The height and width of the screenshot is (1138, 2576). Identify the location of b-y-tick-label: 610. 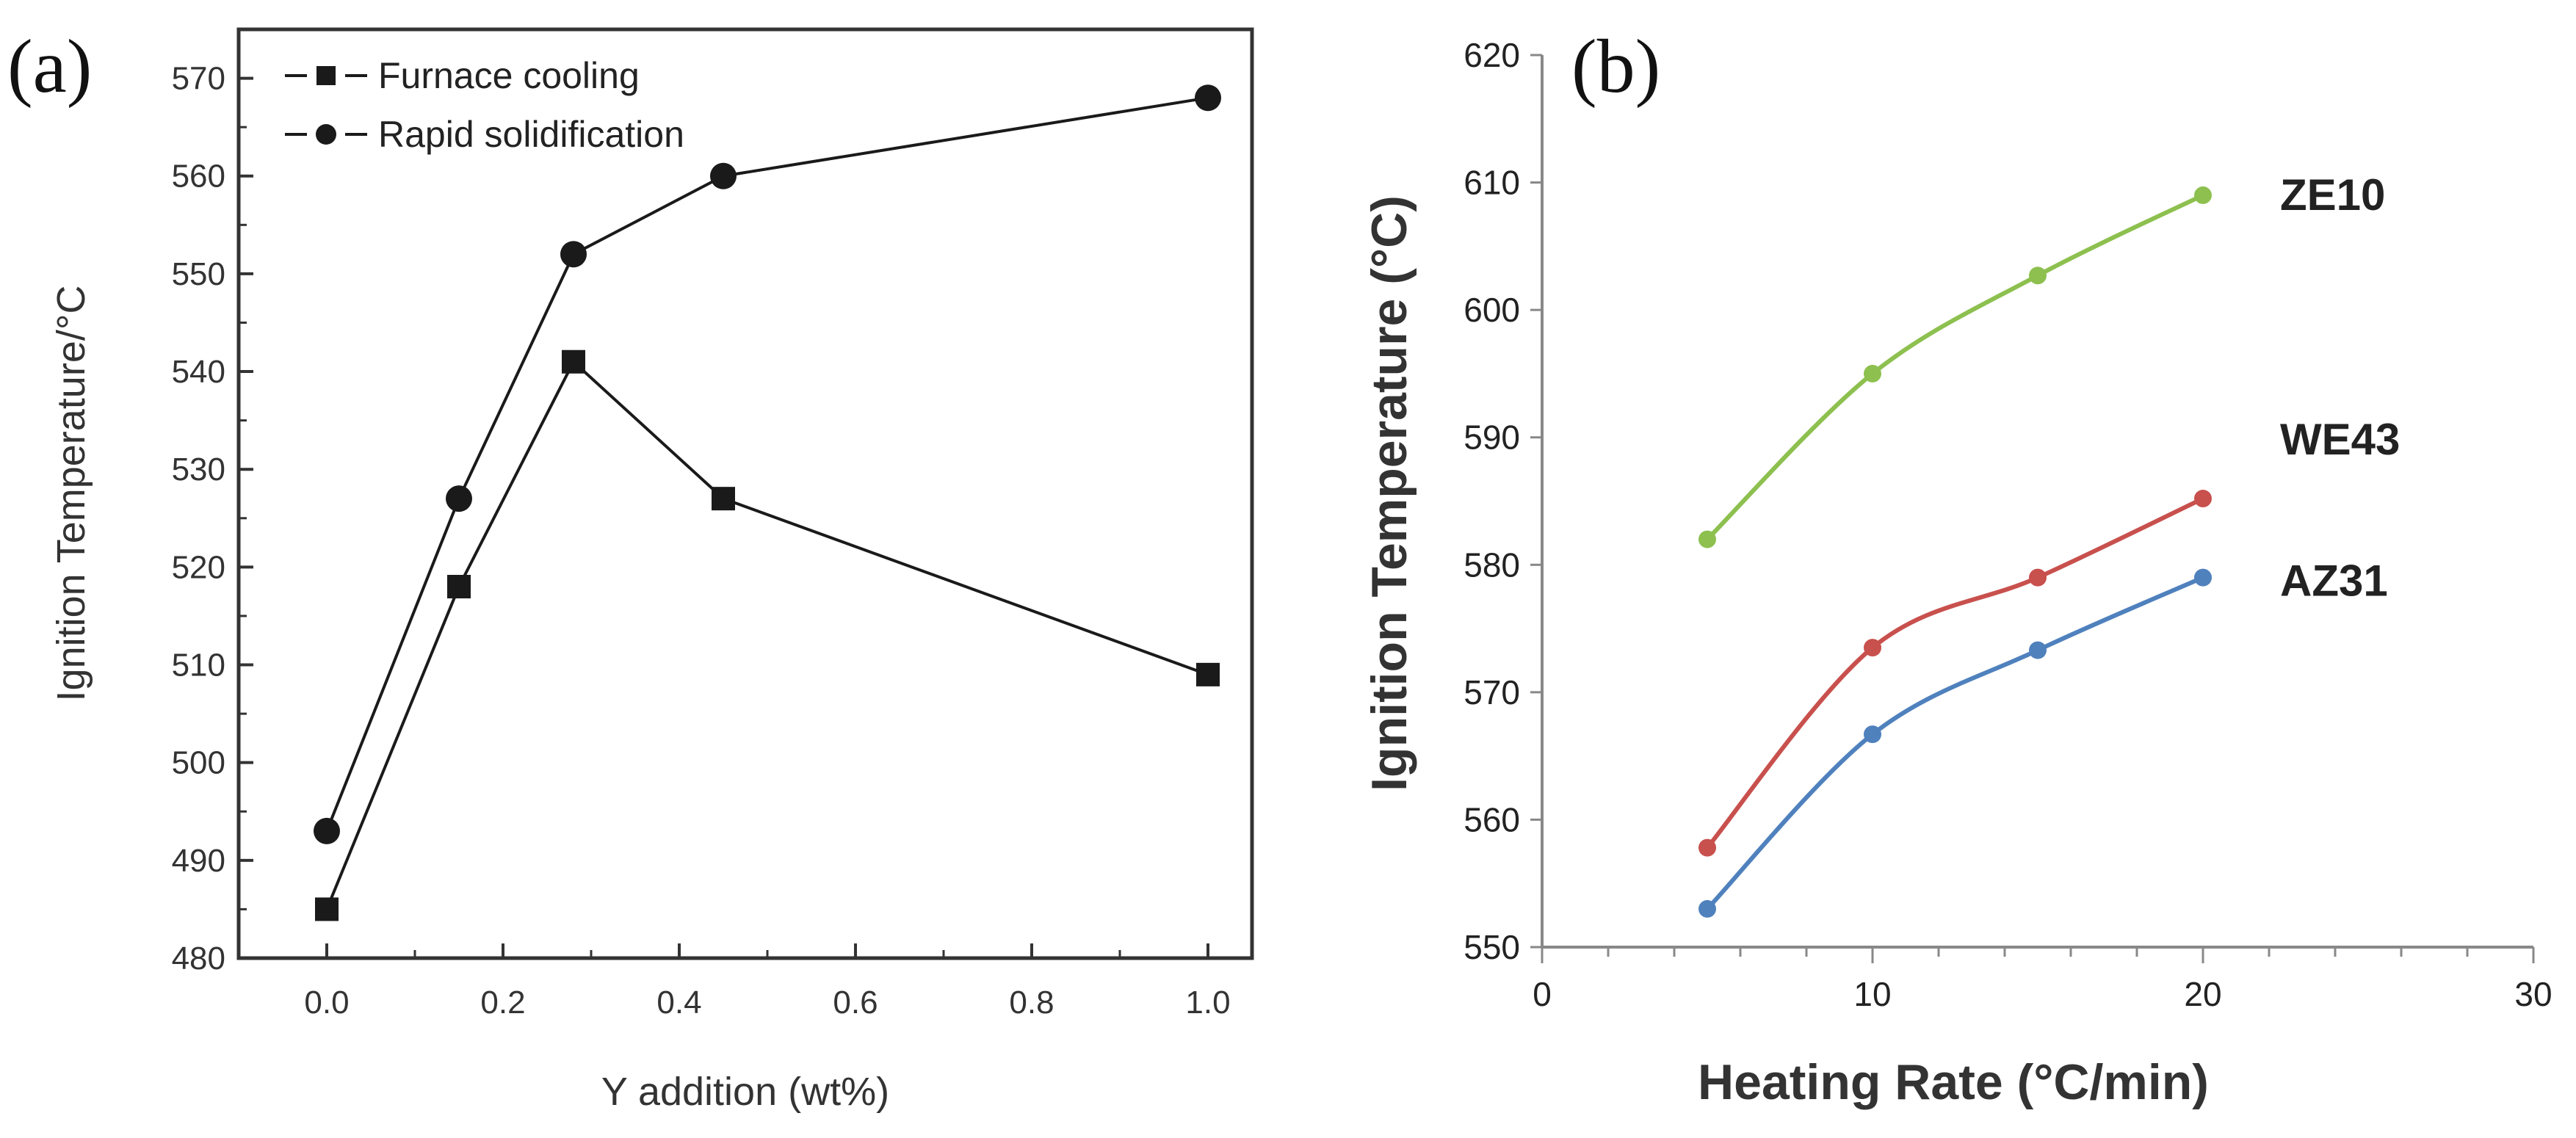
(1492, 183).